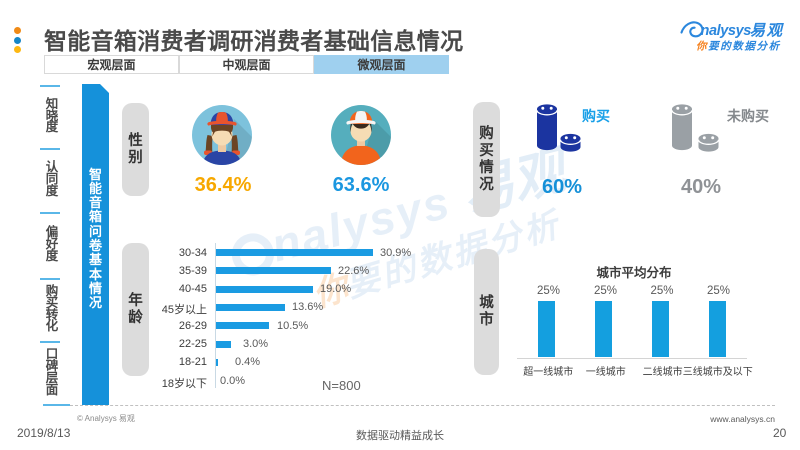 Image resolution: width=800 pixels, height=450 pixels. What do you see at coordinates (726, 31) in the screenshot?
I see `svg-text: nalysys` at bounding box center [726, 31].